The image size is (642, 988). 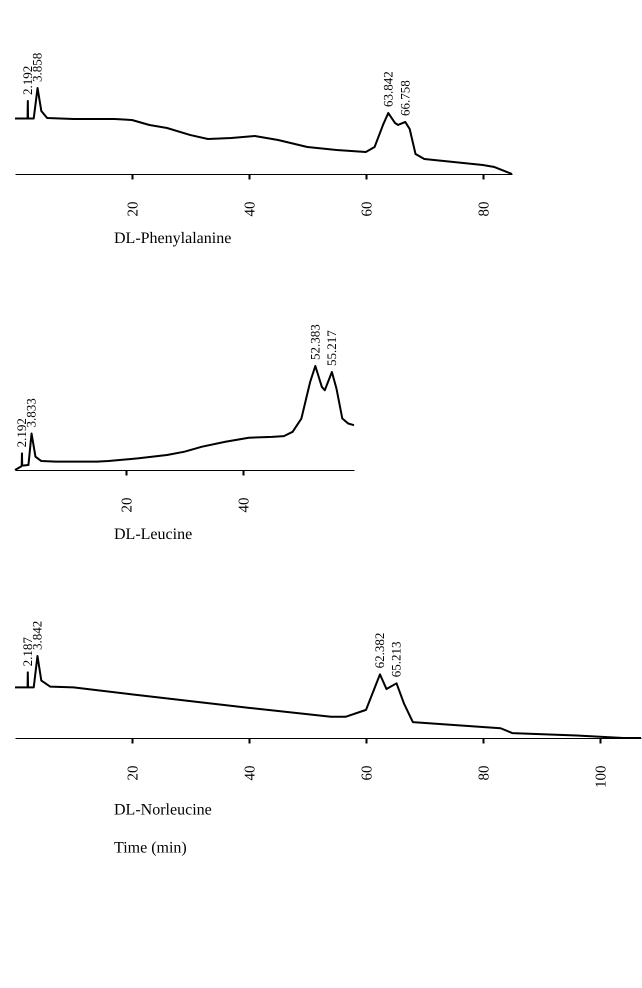 What do you see at coordinates (404, 98) in the screenshot?
I see `annotation: 66.758` at bounding box center [404, 98].